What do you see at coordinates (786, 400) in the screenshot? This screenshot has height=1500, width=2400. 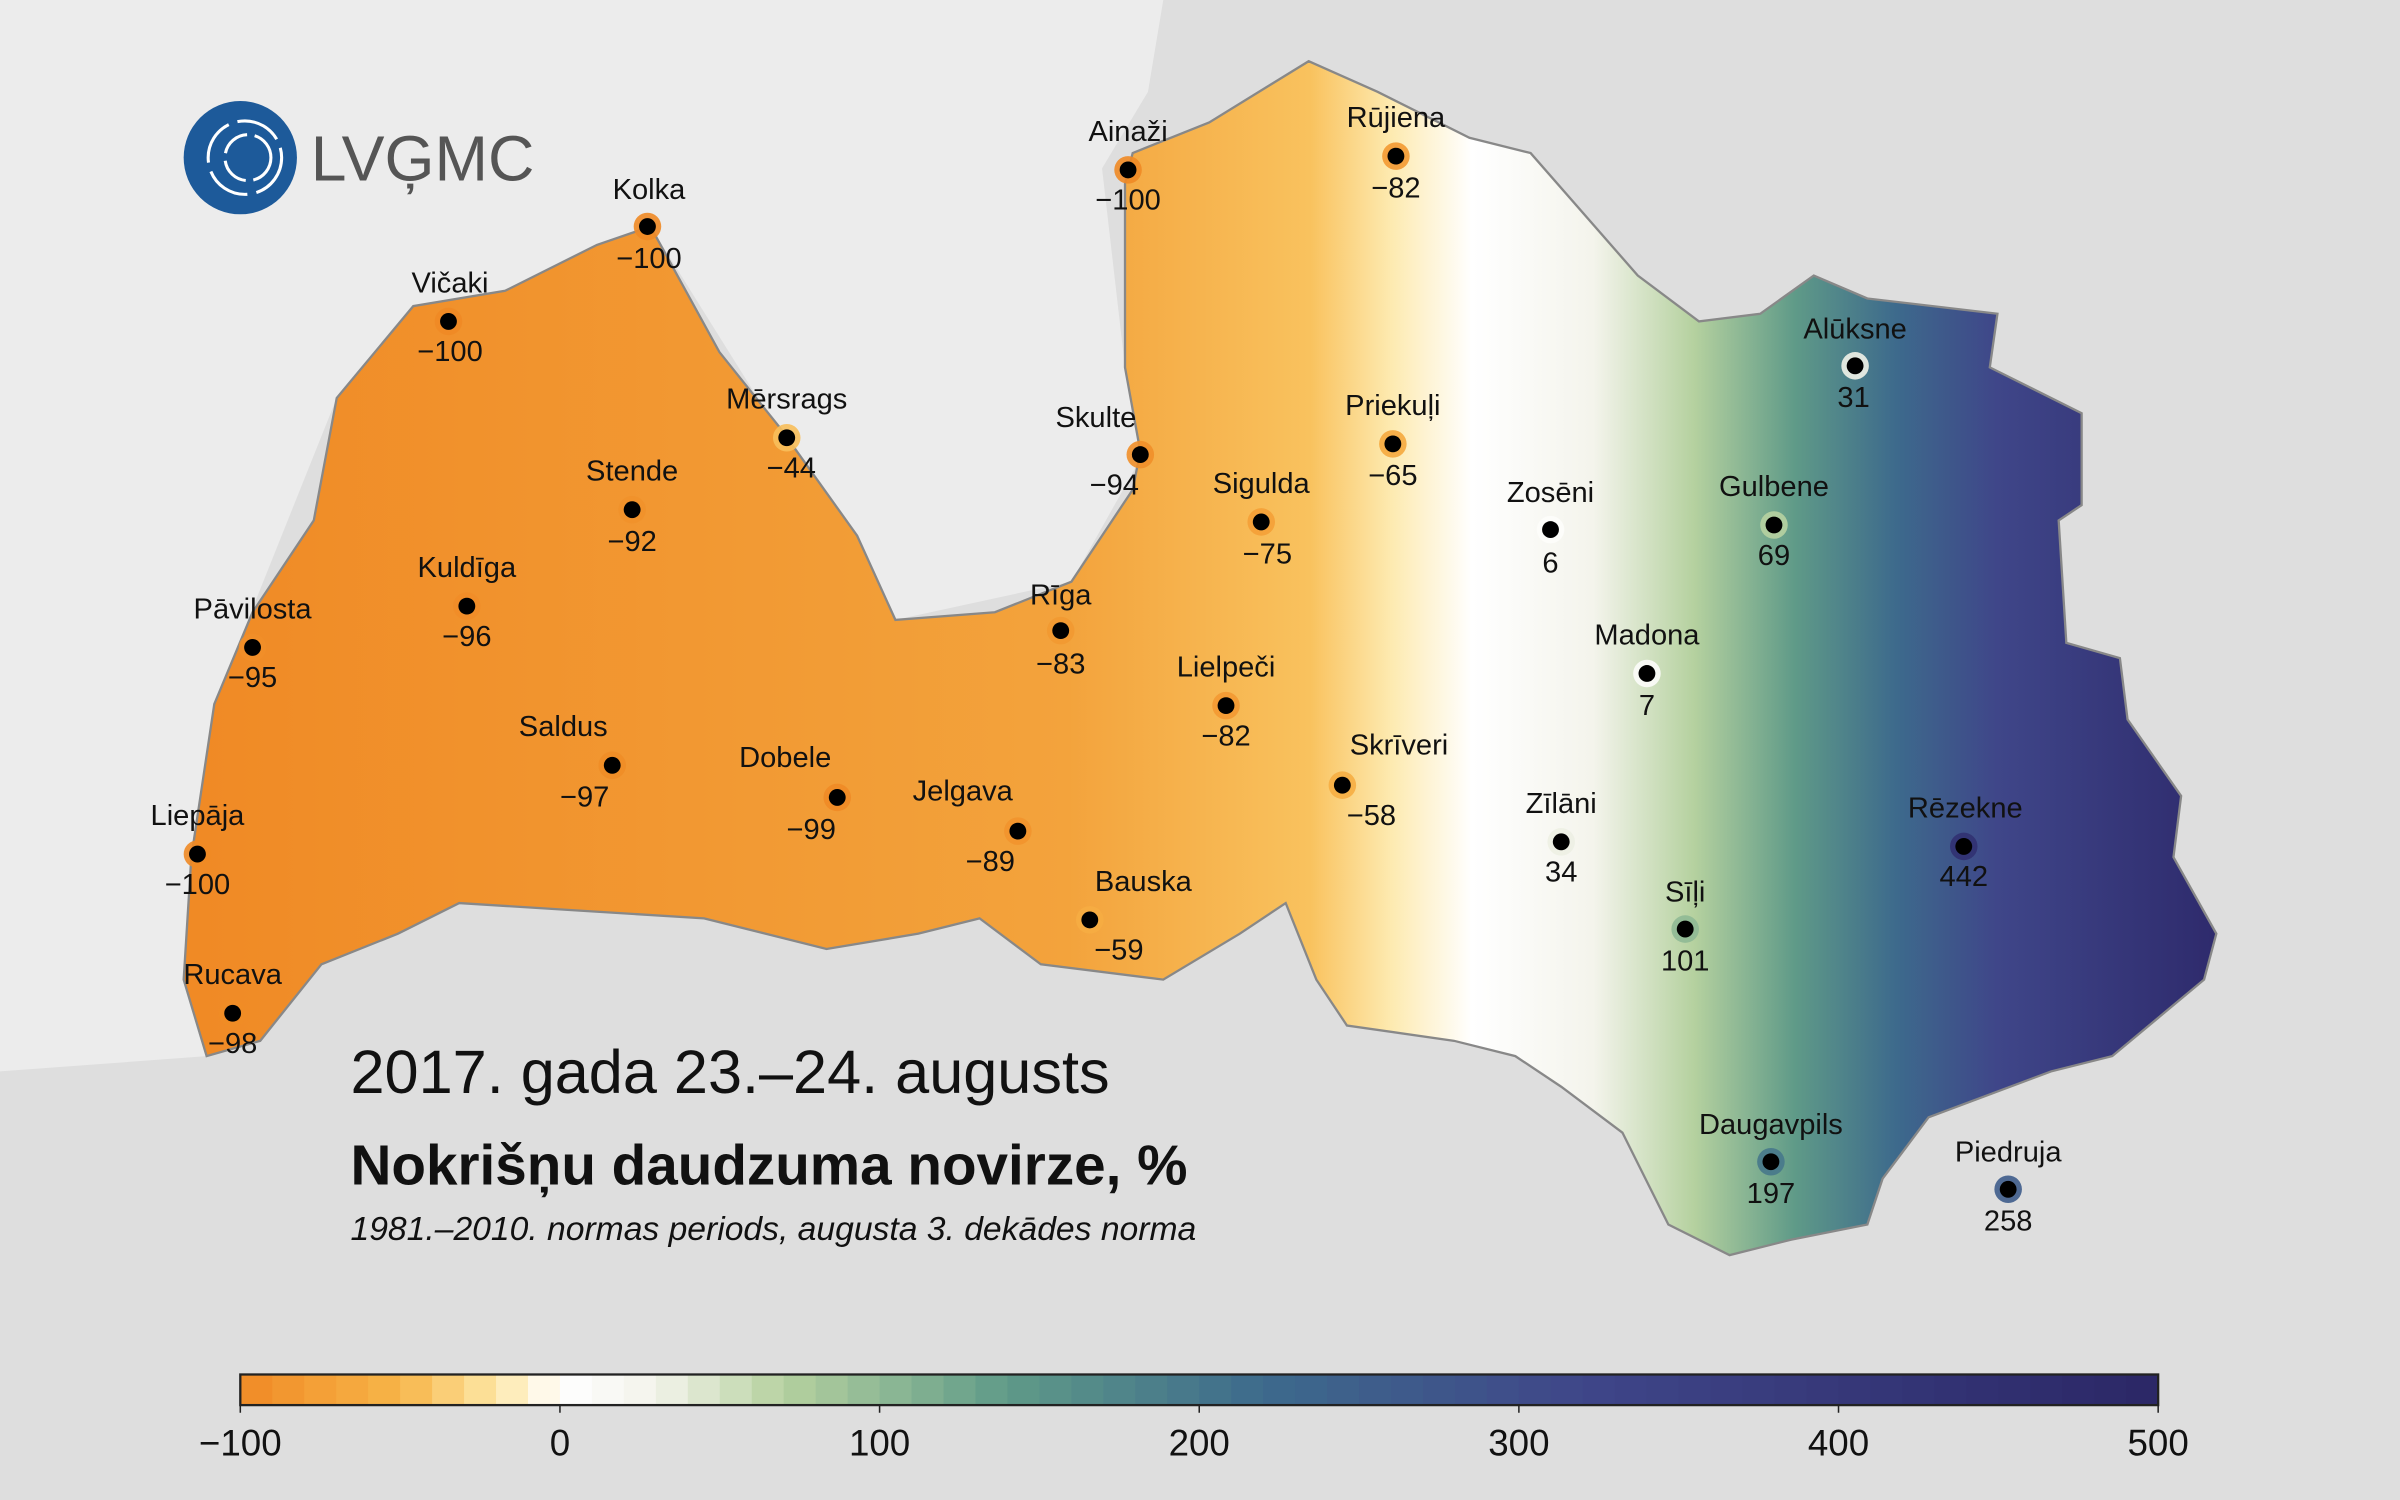 I see `station-name: Mērsrags` at bounding box center [786, 400].